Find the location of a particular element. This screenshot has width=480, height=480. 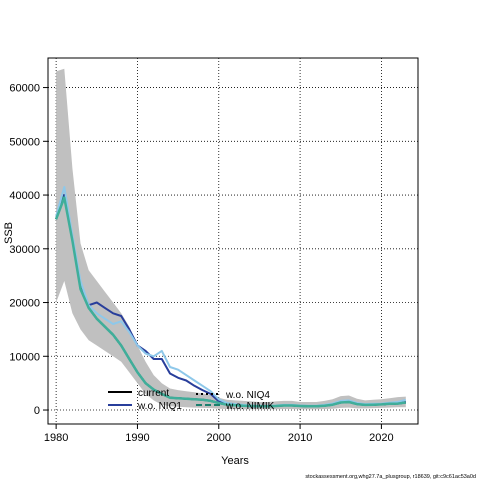

y-tick-label: 60000 is located at coordinates (24, 89).